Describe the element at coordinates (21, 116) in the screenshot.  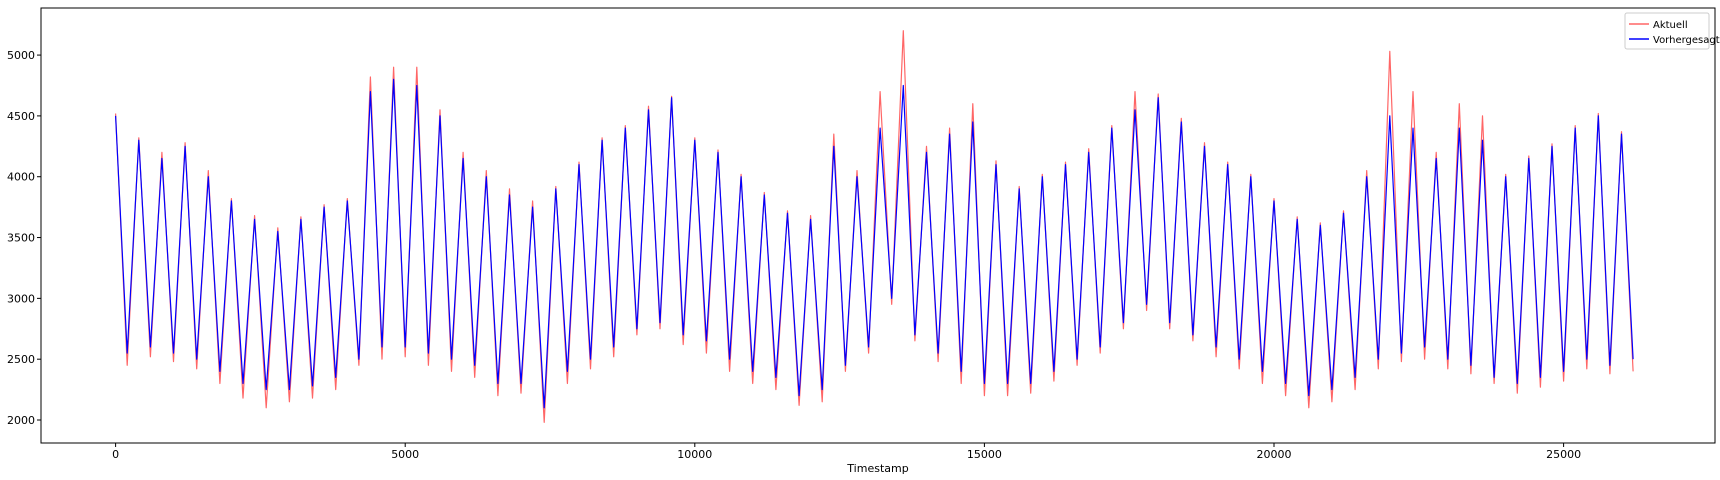
I see `y-tick-label: 4500` at that location.